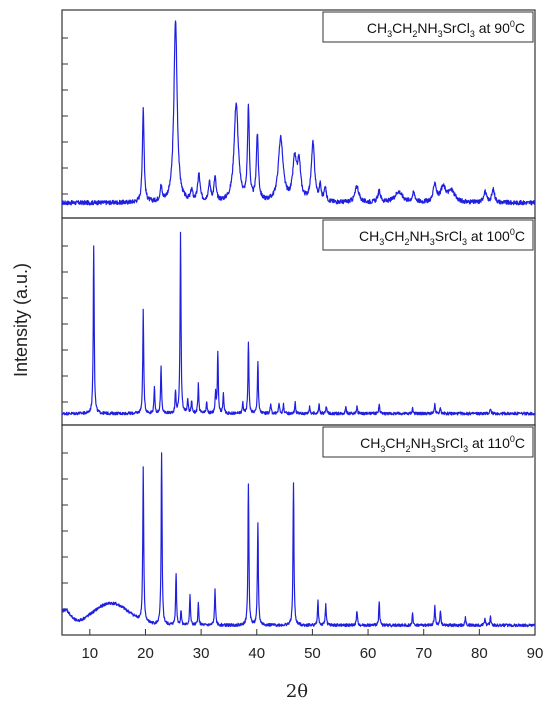 This screenshot has height=711, width=550. I want to click on panel-label-box: CH3CH2NH3SrCl3 at 1100C, so click(428, 442).